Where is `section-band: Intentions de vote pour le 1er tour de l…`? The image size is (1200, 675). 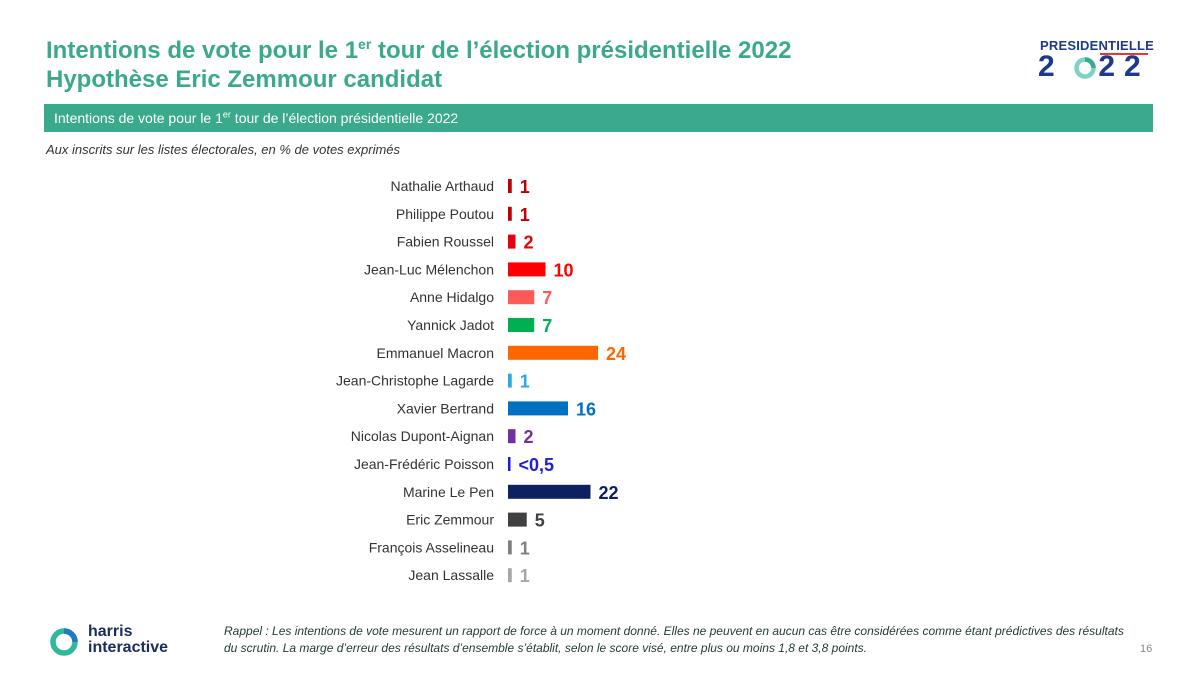 section-band: Intentions de vote pour le 1er tour de l… is located at coordinates (598, 118).